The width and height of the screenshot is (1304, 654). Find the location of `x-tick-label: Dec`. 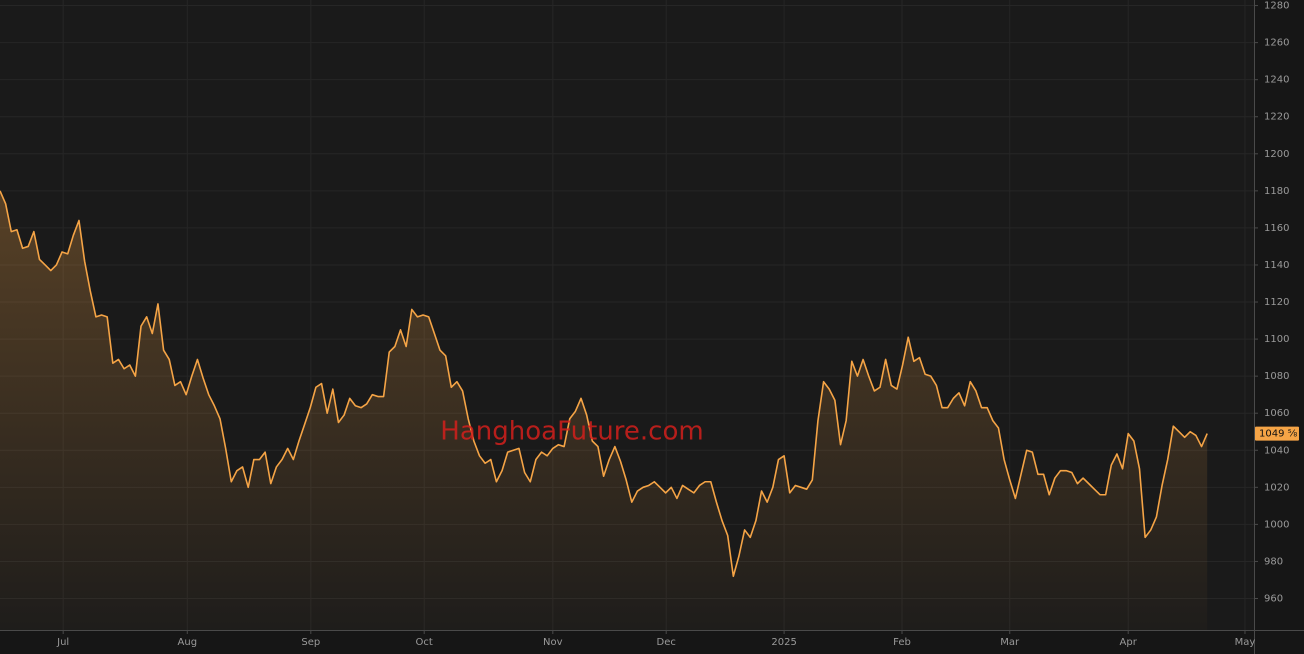

x-tick-label: Dec is located at coordinates (666, 642).